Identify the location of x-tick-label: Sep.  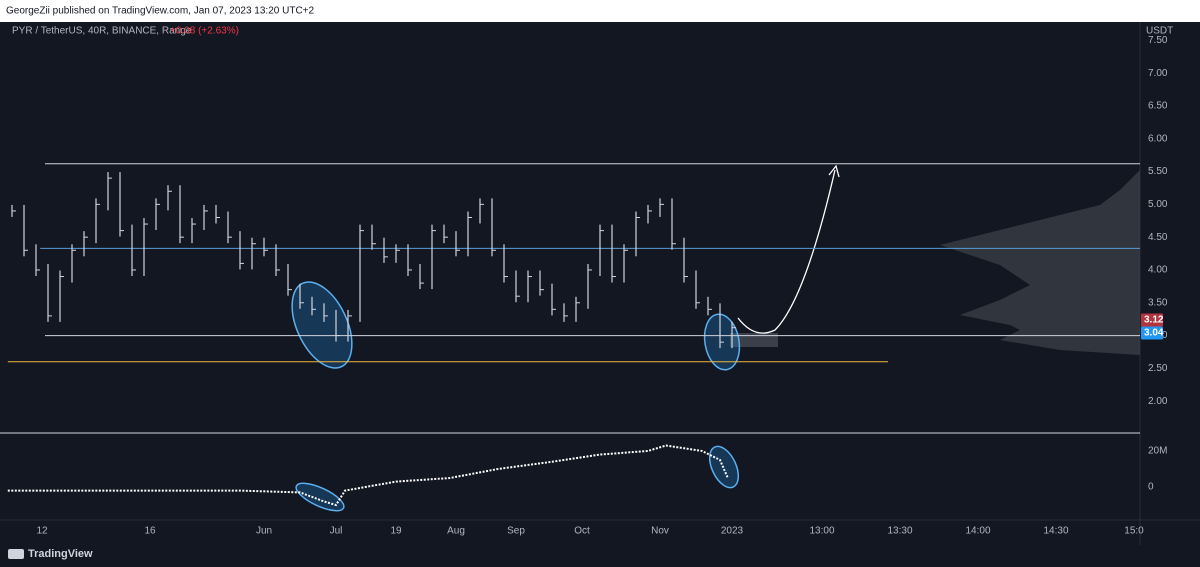
(516, 531).